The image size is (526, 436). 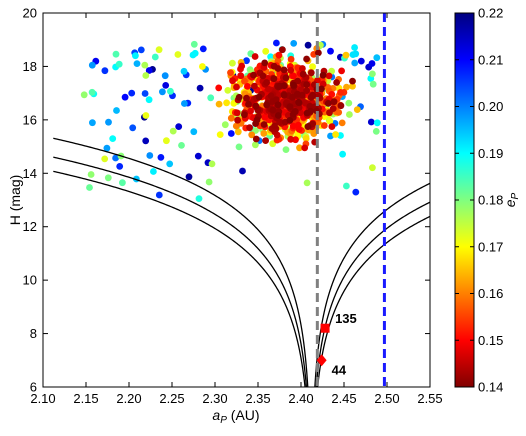 What do you see at coordinates (343, 398) in the screenshot?
I see `x-tick-label: 2.45` at bounding box center [343, 398].